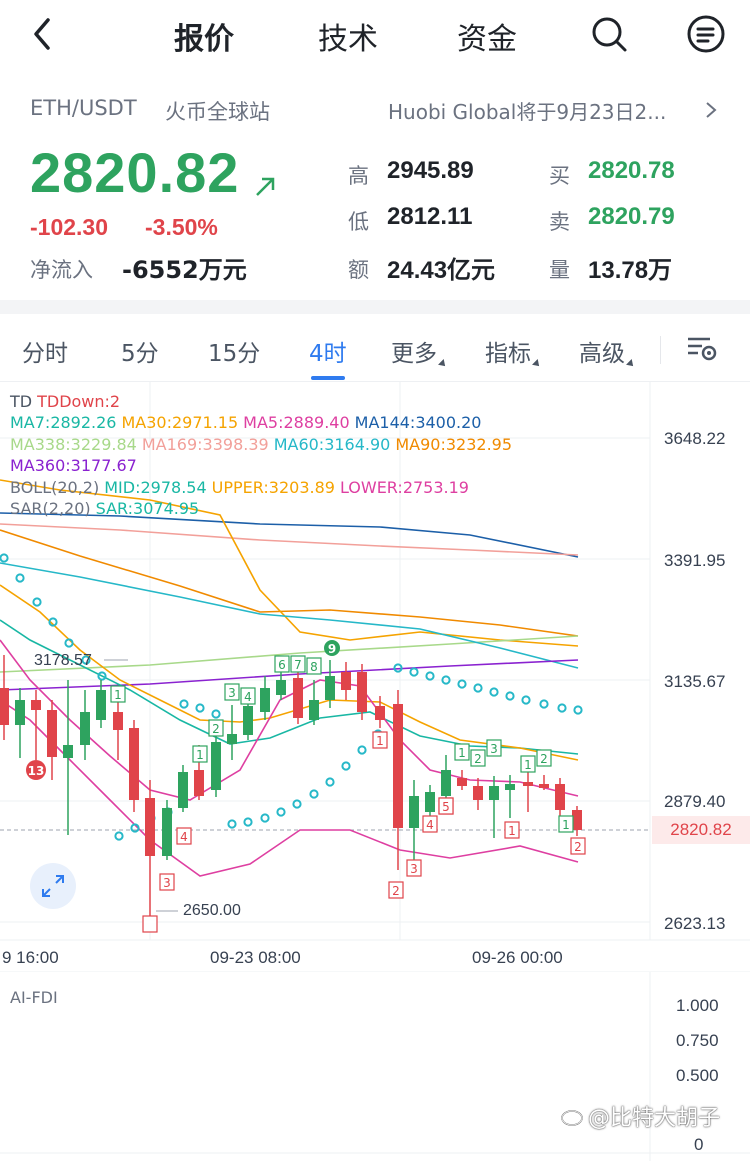 The image size is (750, 1161). What do you see at coordinates (607, 351) in the screenshot?
I see `period-tab-advanced: 高级` at bounding box center [607, 351].